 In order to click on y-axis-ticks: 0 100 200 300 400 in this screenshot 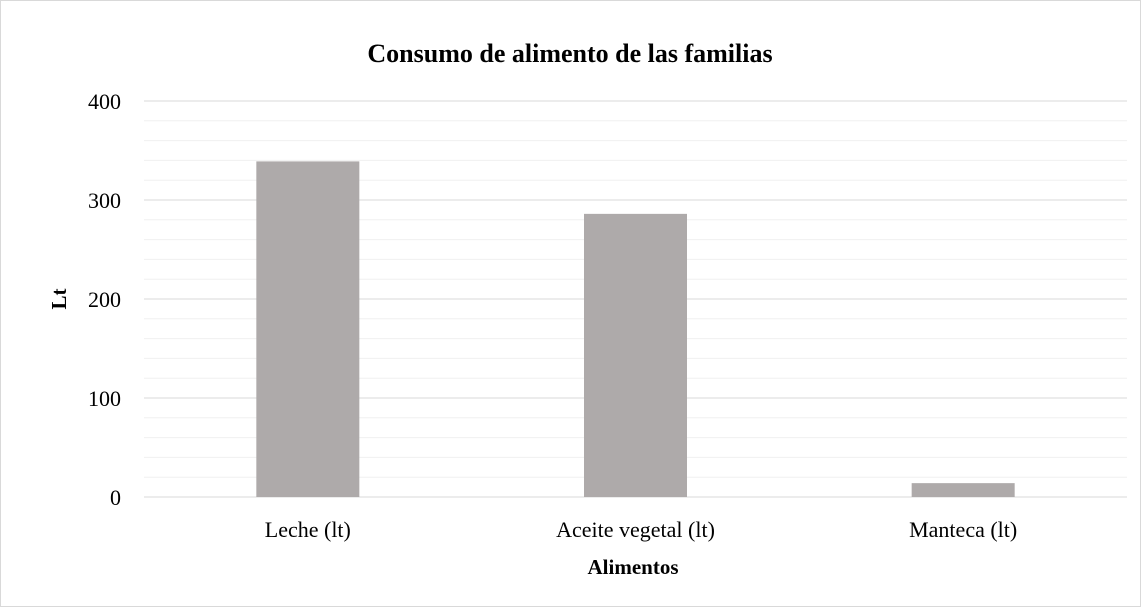, I will do `click(104, 299)`.